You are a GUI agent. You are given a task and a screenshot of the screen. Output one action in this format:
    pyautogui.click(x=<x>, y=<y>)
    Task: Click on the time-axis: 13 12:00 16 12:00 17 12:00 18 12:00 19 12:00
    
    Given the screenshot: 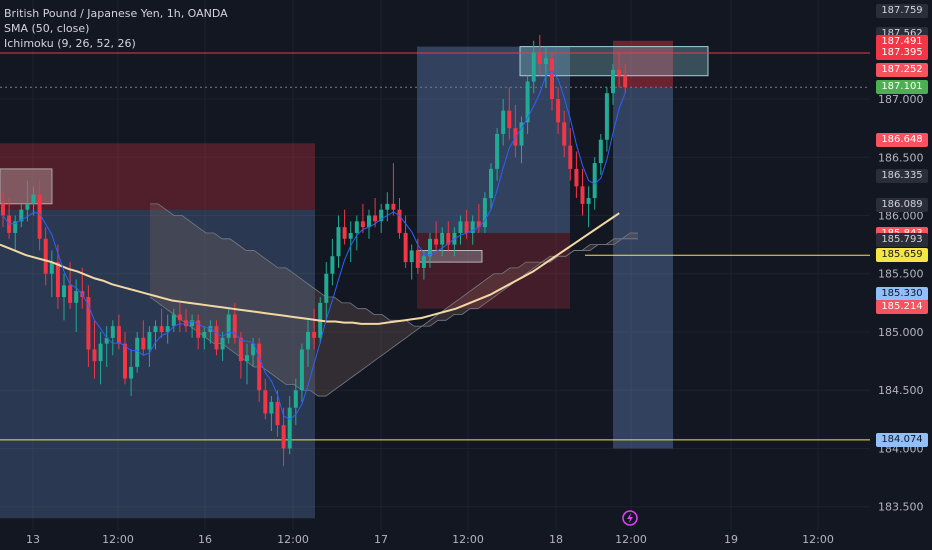 What is the action you would take?
    pyautogui.click(x=430, y=539)
    